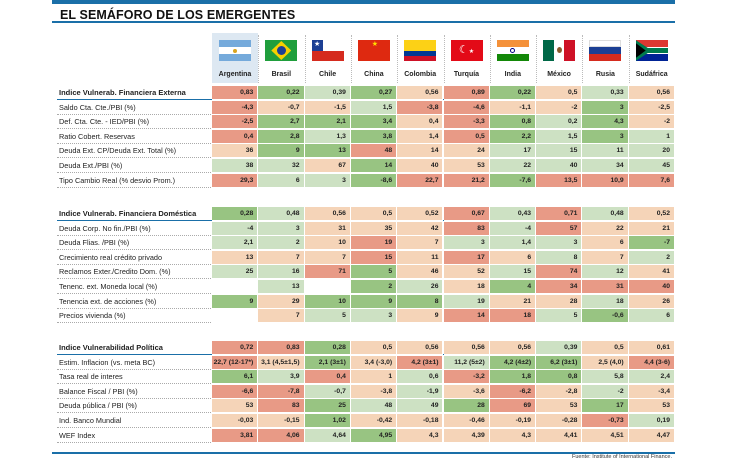  Describe the element at coordinates (374, 435) in the screenshot. I see `value-cell: 4,95` at that location.